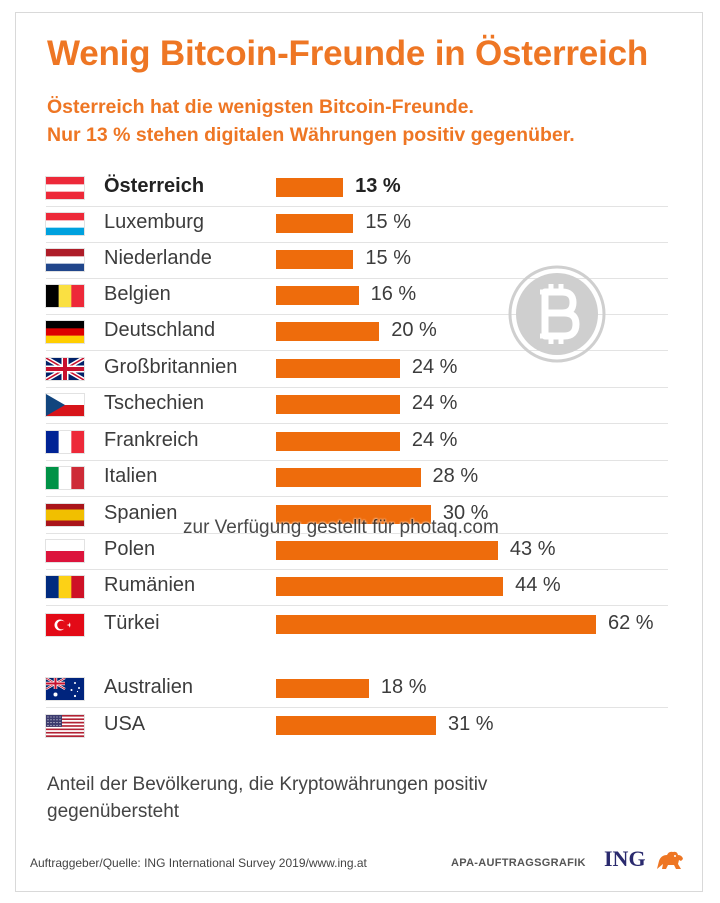  Describe the element at coordinates (151, 440) in the screenshot. I see `category-label: Frankreich` at that location.